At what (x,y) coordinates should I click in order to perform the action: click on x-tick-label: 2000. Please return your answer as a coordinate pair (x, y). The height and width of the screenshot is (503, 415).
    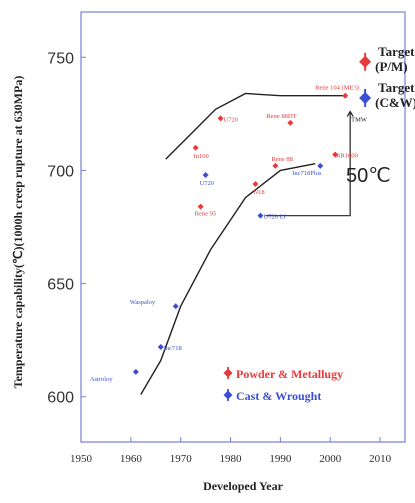
    Looking at the image, I should click on (330, 459).